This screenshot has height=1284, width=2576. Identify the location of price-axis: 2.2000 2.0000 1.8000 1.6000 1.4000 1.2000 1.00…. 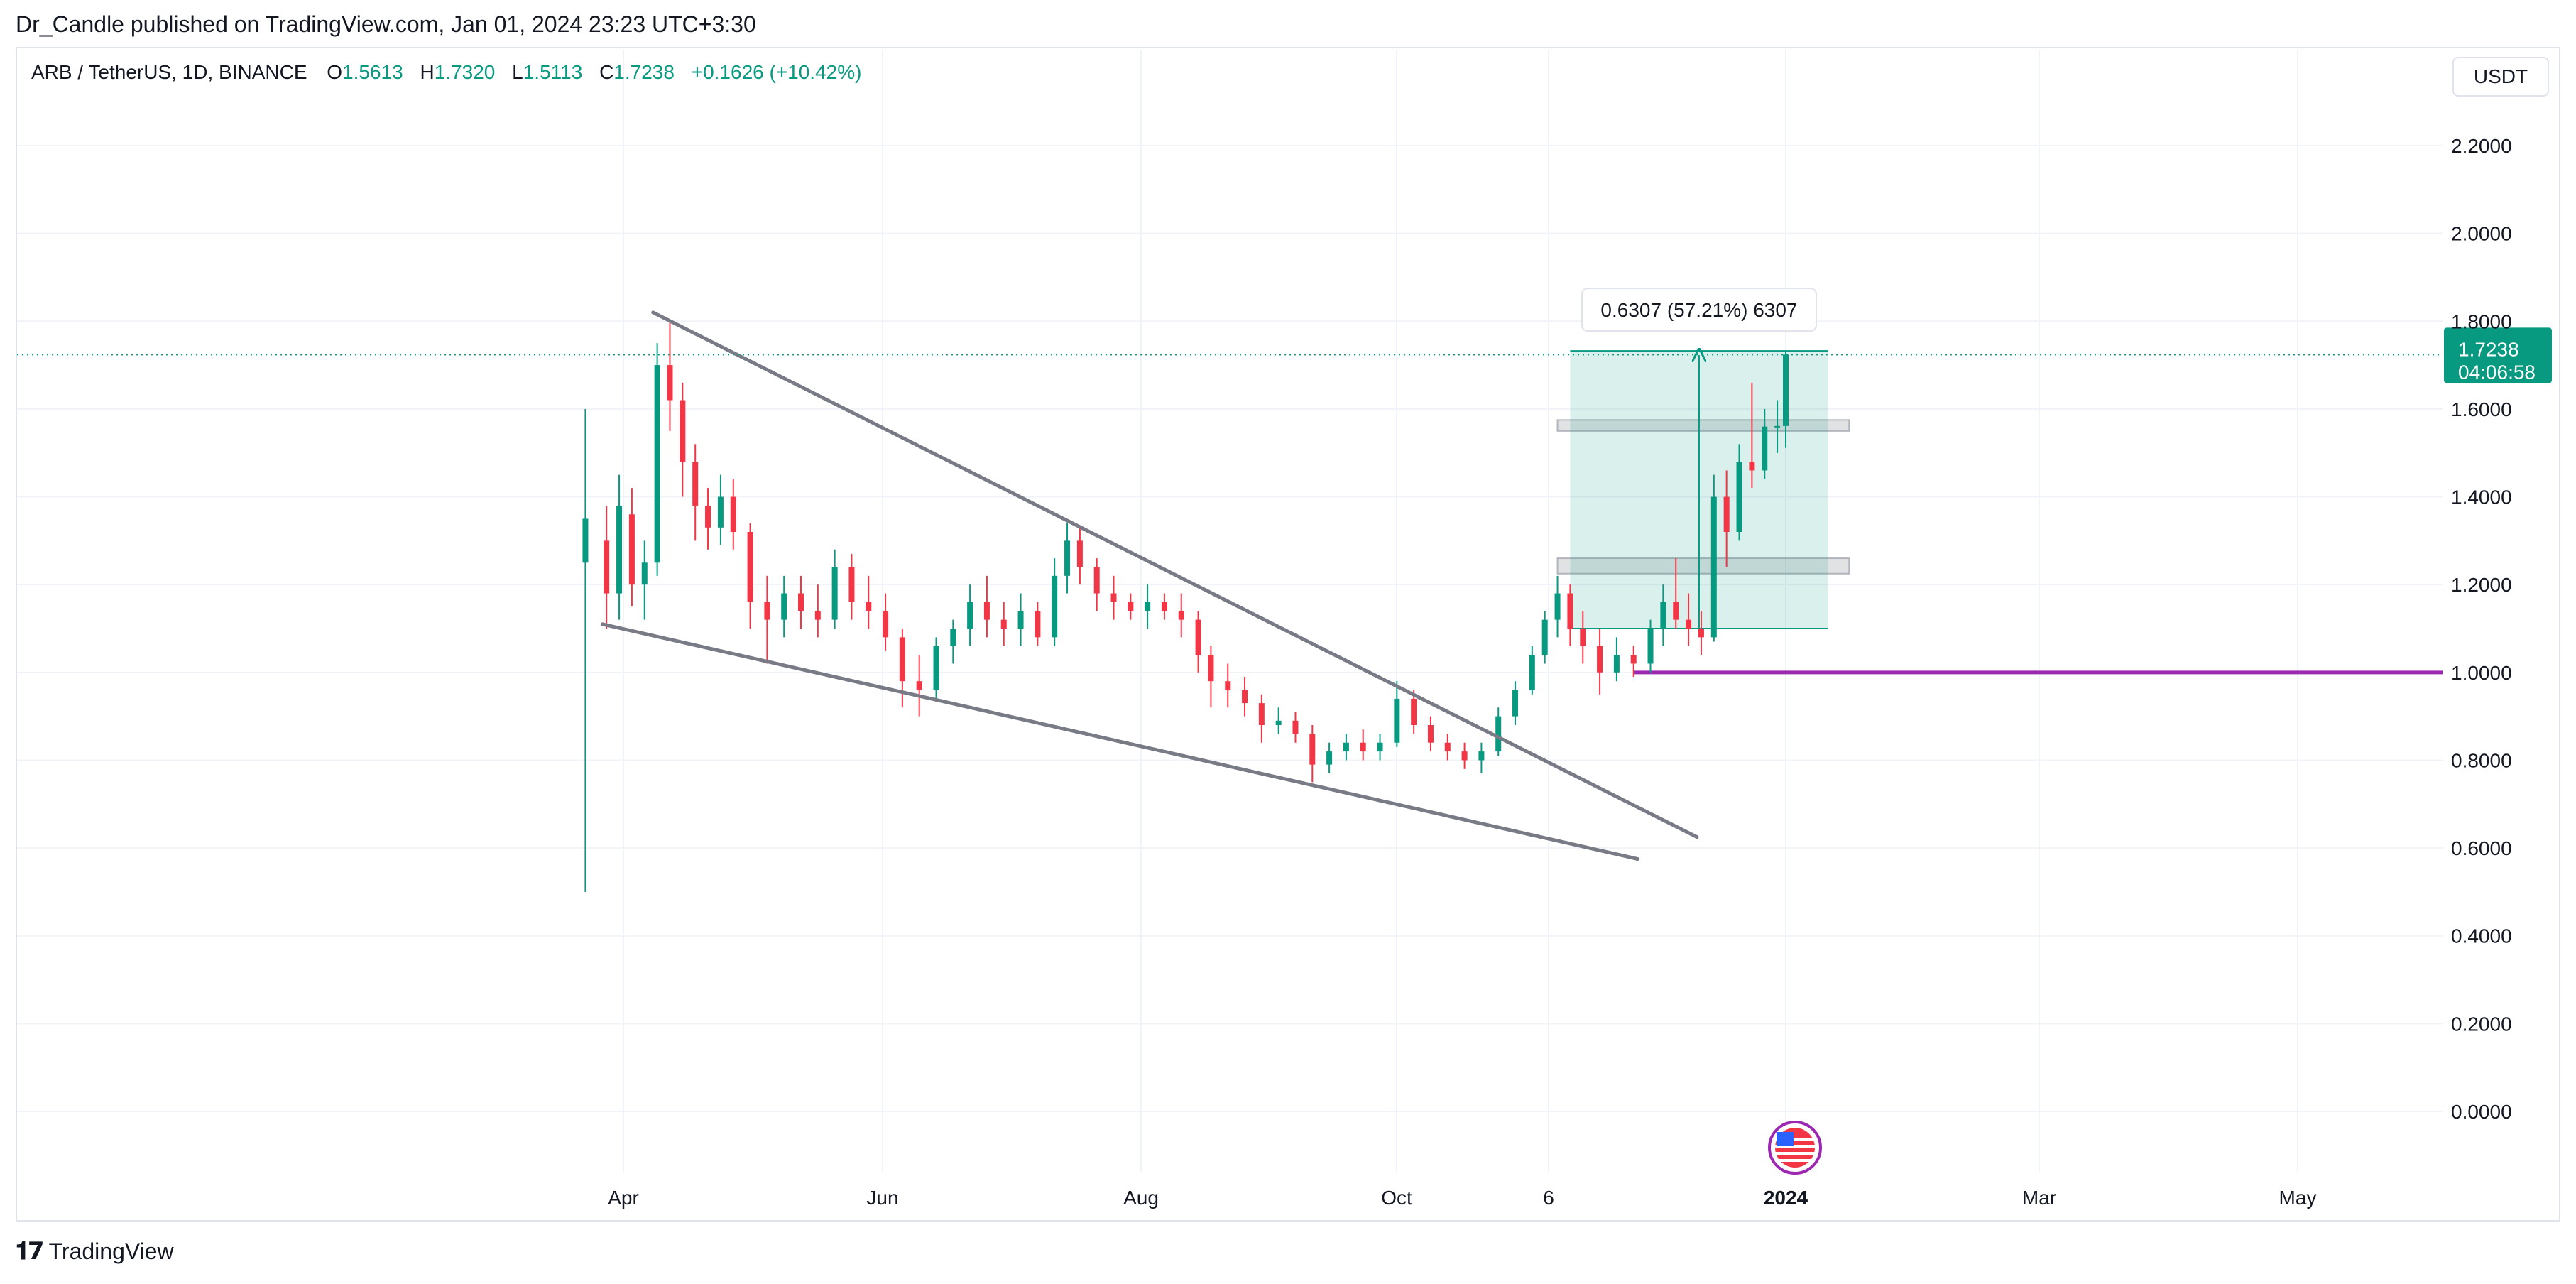
(2481, 629).